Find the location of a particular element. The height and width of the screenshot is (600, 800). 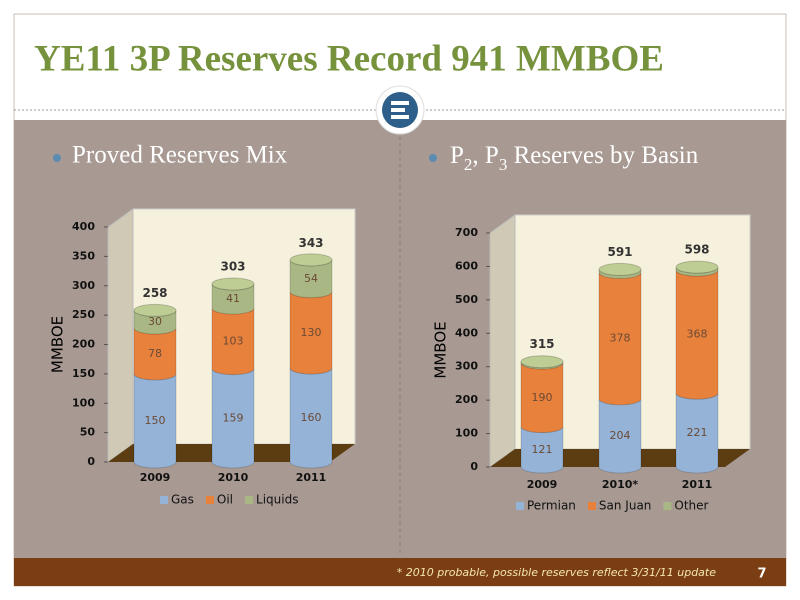

total-label: 343 is located at coordinates (310, 243).